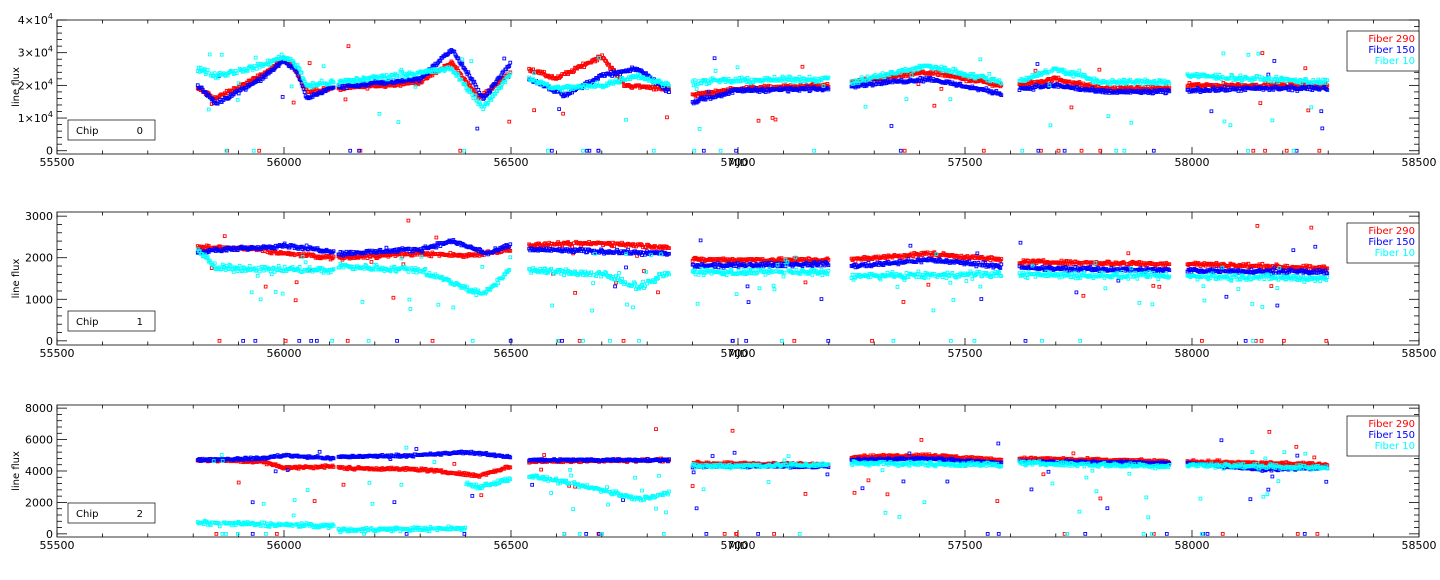 This screenshot has height=580, width=1440. What do you see at coordinates (284, 162) in the screenshot?
I see `x-tick-label: 56000` at bounding box center [284, 162].